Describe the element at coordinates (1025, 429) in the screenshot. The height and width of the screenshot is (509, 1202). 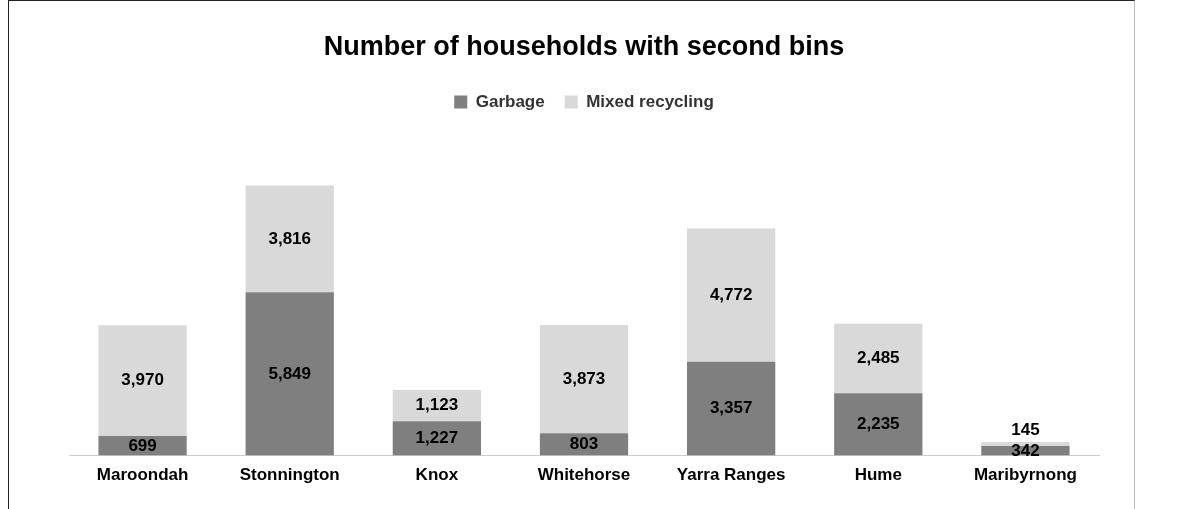
I see `data-label: 145` at that location.